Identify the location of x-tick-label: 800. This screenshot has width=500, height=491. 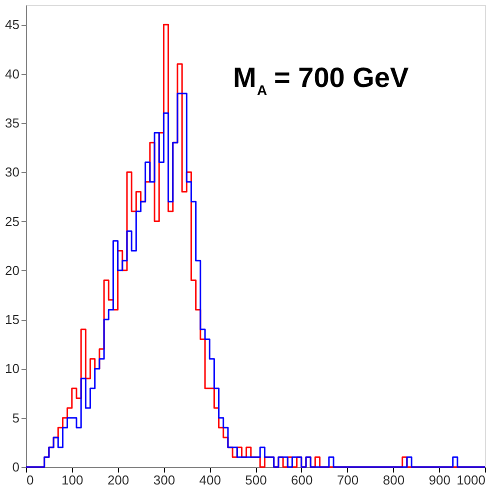
(393, 480).